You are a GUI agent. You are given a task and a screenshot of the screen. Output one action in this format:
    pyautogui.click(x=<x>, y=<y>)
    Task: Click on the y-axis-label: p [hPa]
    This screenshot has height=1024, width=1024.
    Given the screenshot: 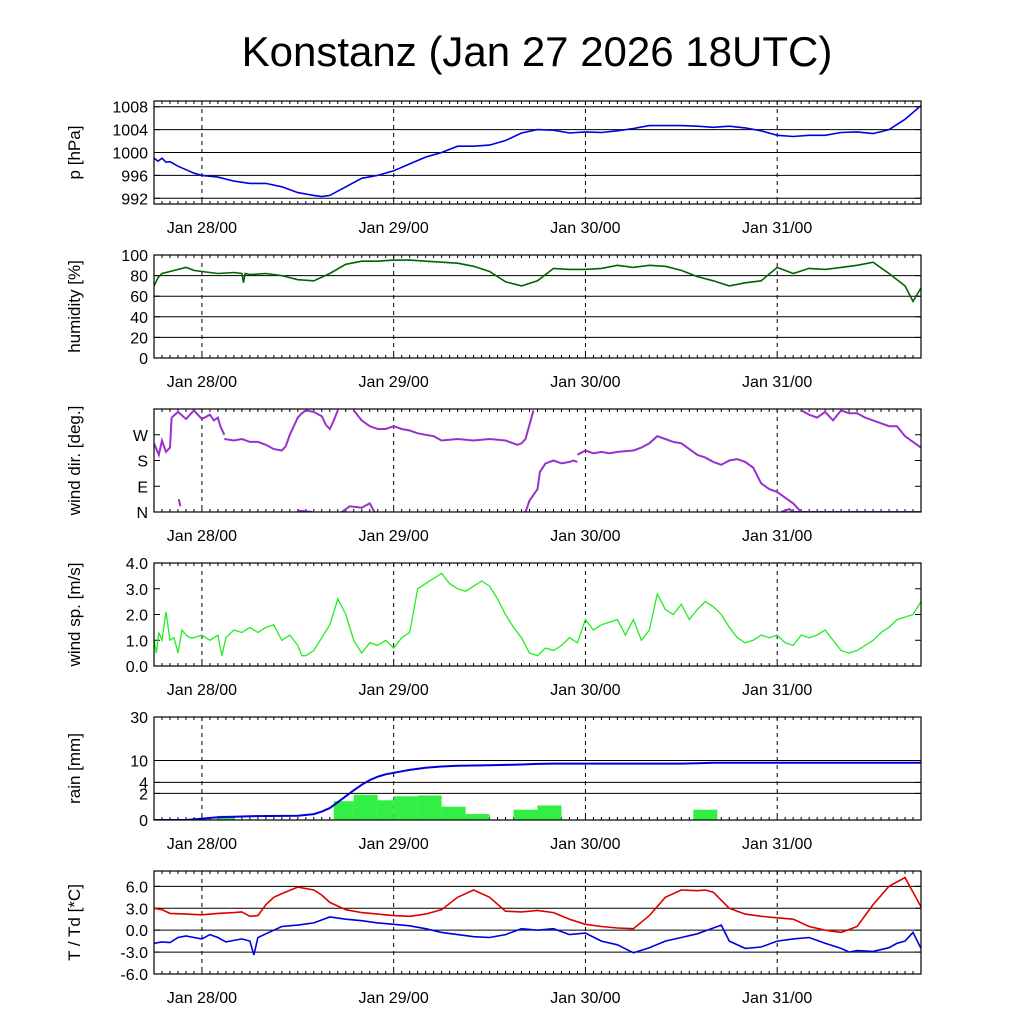 What is the action you would take?
    pyautogui.click(x=74, y=153)
    